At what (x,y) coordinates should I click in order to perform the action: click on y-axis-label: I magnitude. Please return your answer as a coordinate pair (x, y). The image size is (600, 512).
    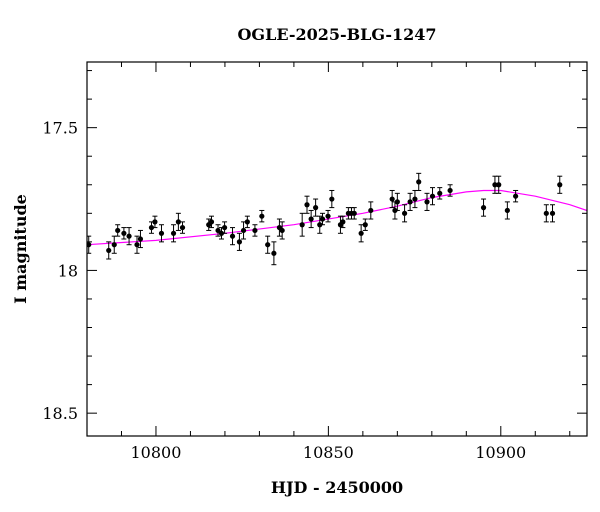
    Looking at the image, I should click on (20, 249).